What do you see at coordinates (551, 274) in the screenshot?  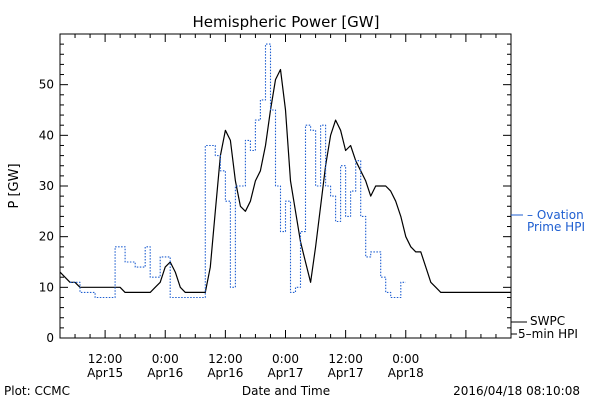 I see `legend: – Ovation Prime HPI SWPC 5–min HPI` at bounding box center [551, 274].